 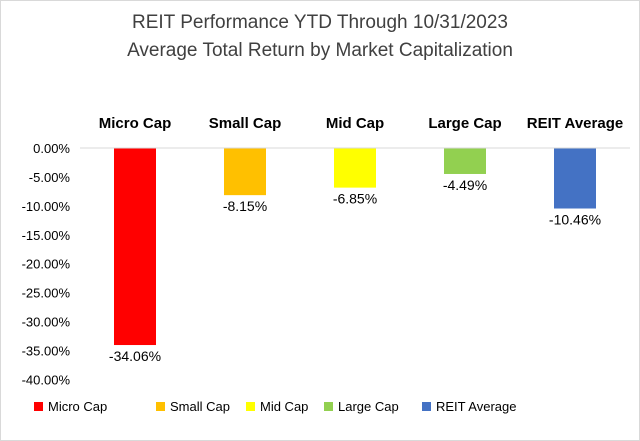 I want to click on y-tick-label: -30.00%, so click(x=46, y=322).